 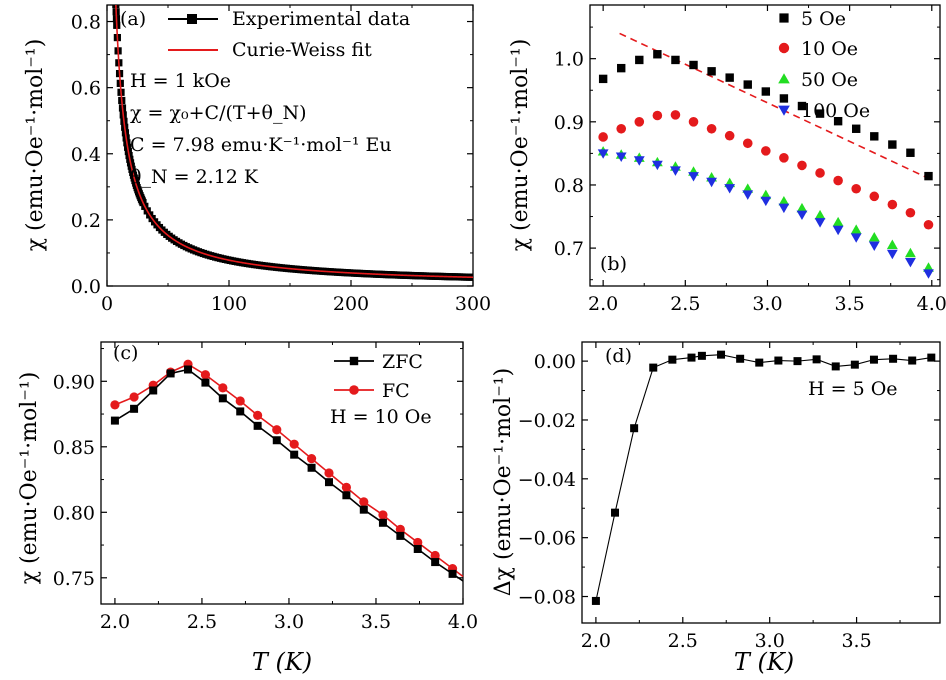 I want to click on x-tick-label: 3.5, so click(x=850, y=304).